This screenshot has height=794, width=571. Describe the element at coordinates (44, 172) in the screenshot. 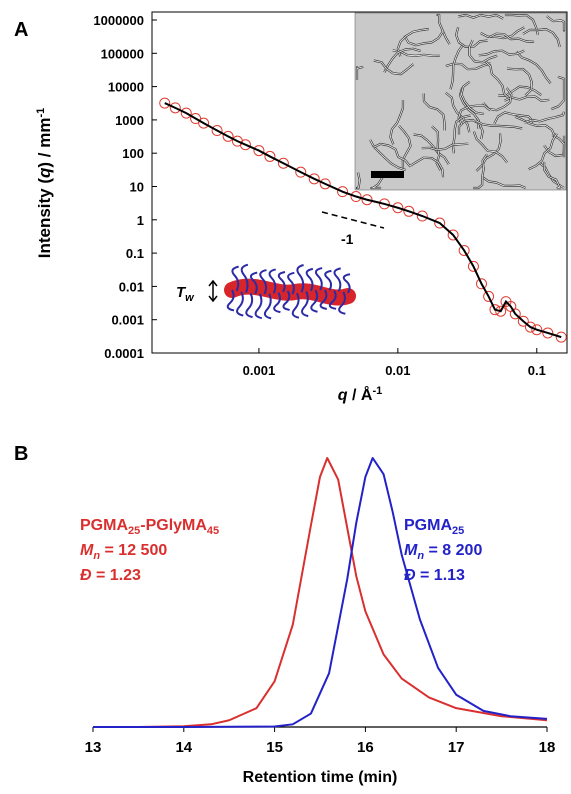

I see `y-label-part: q` at that location.